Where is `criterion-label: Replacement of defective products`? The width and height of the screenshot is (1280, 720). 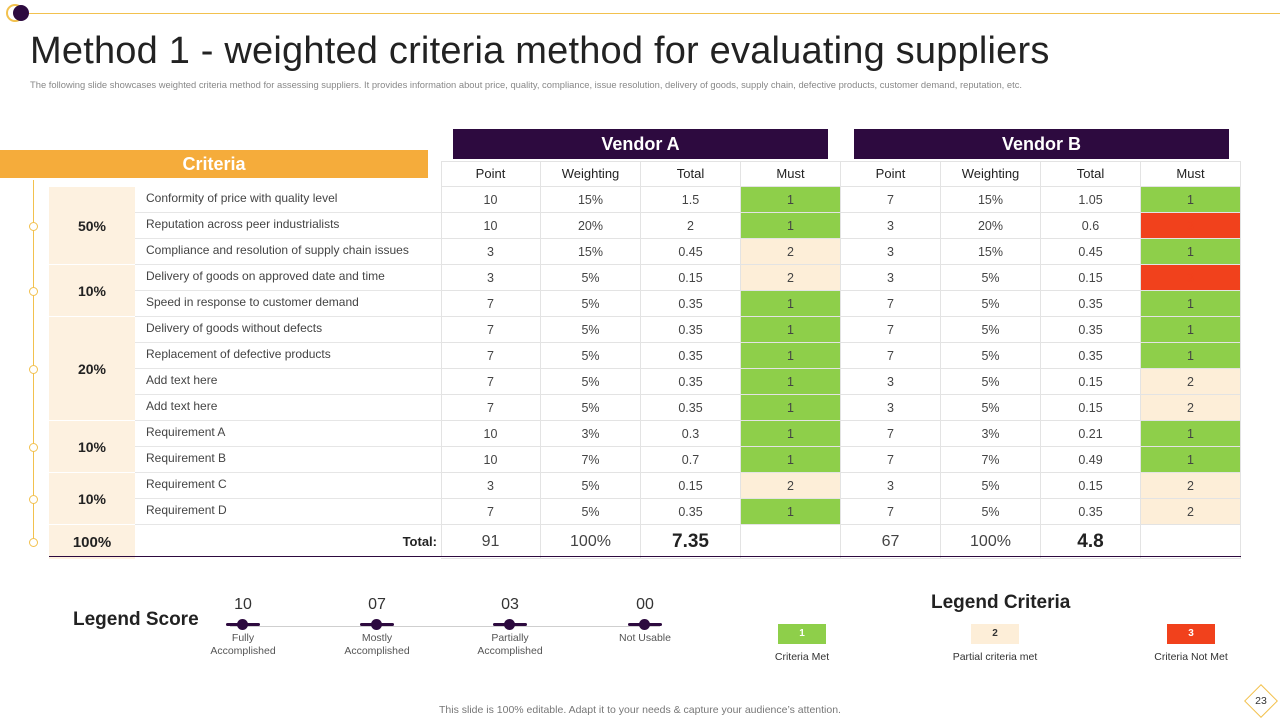
criterion-label: Replacement of defective products is located at coordinates (288, 356).